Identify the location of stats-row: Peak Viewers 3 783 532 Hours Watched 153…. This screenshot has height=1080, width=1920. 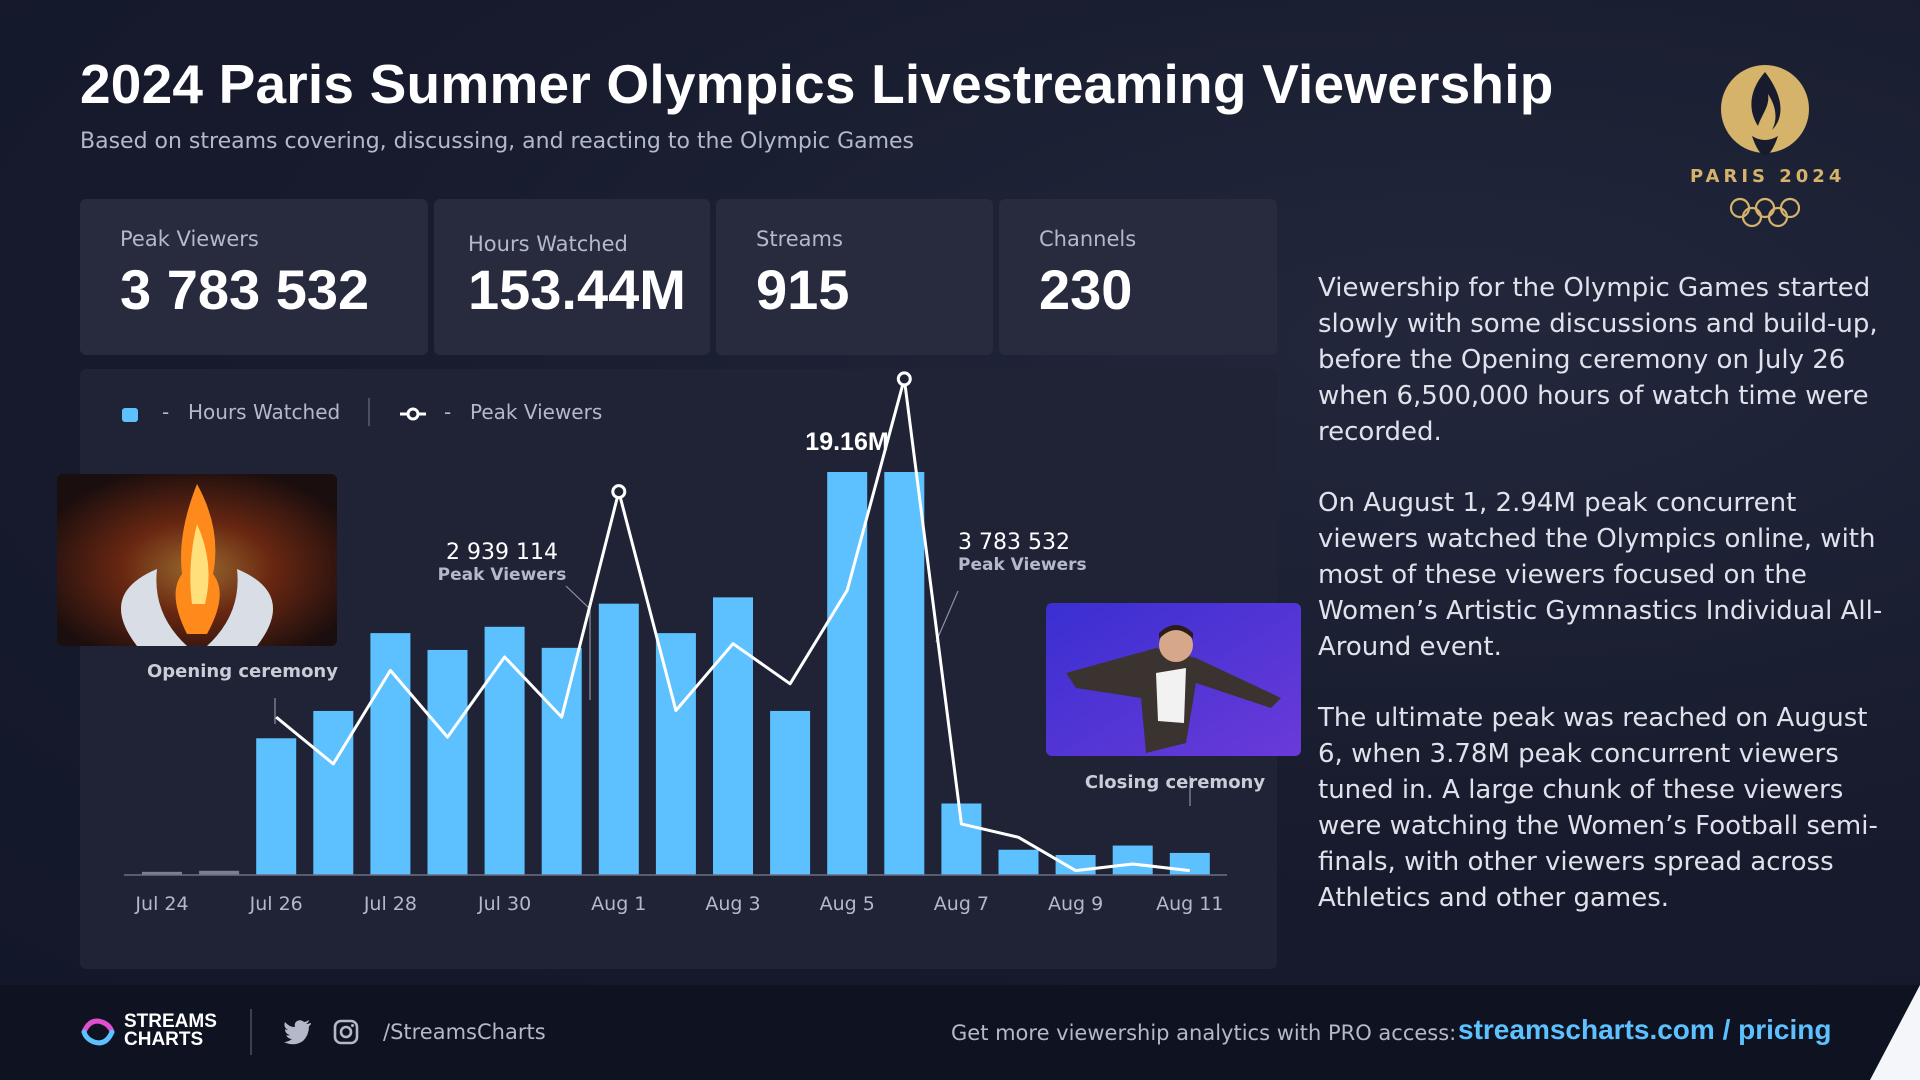
(678, 277).